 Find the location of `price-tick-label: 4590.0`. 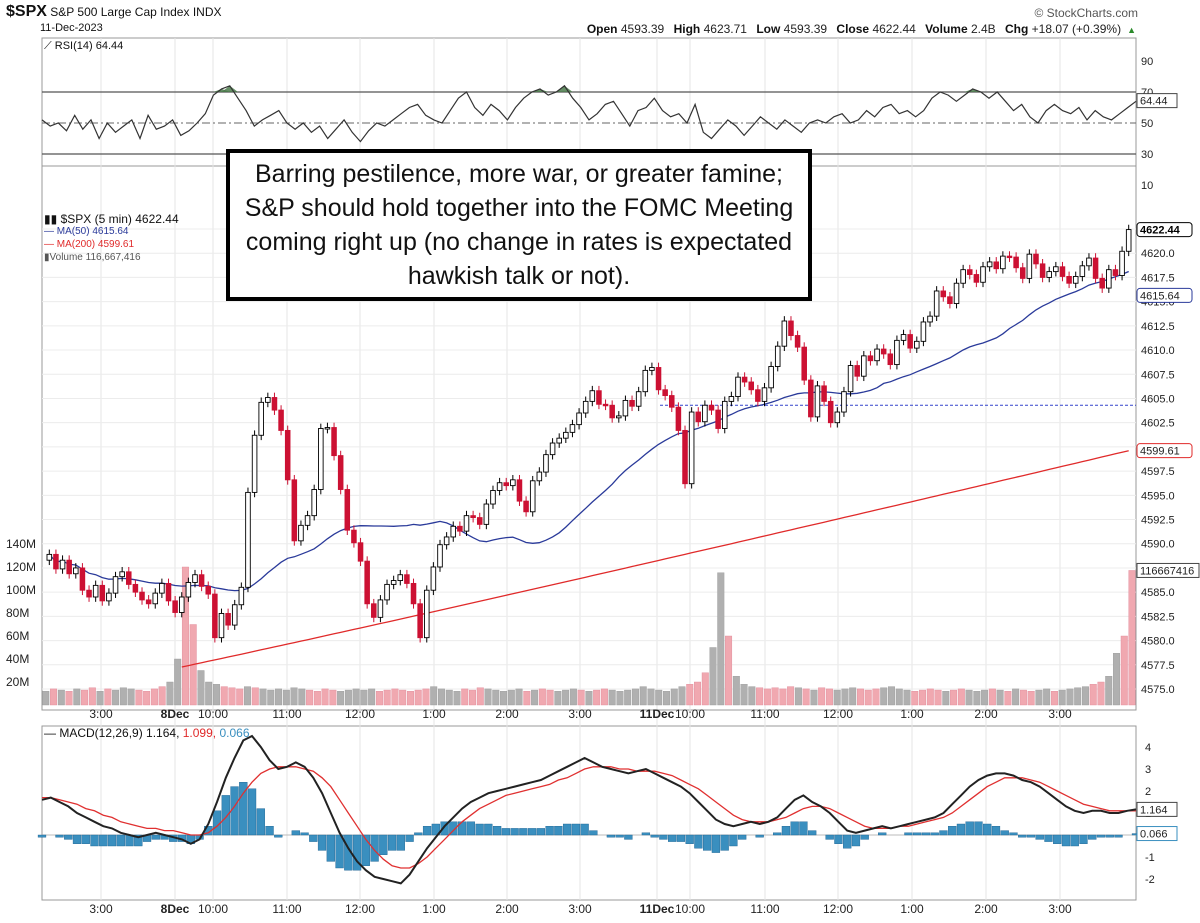

price-tick-label: 4590.0 is located at coordinates (1158, 545).